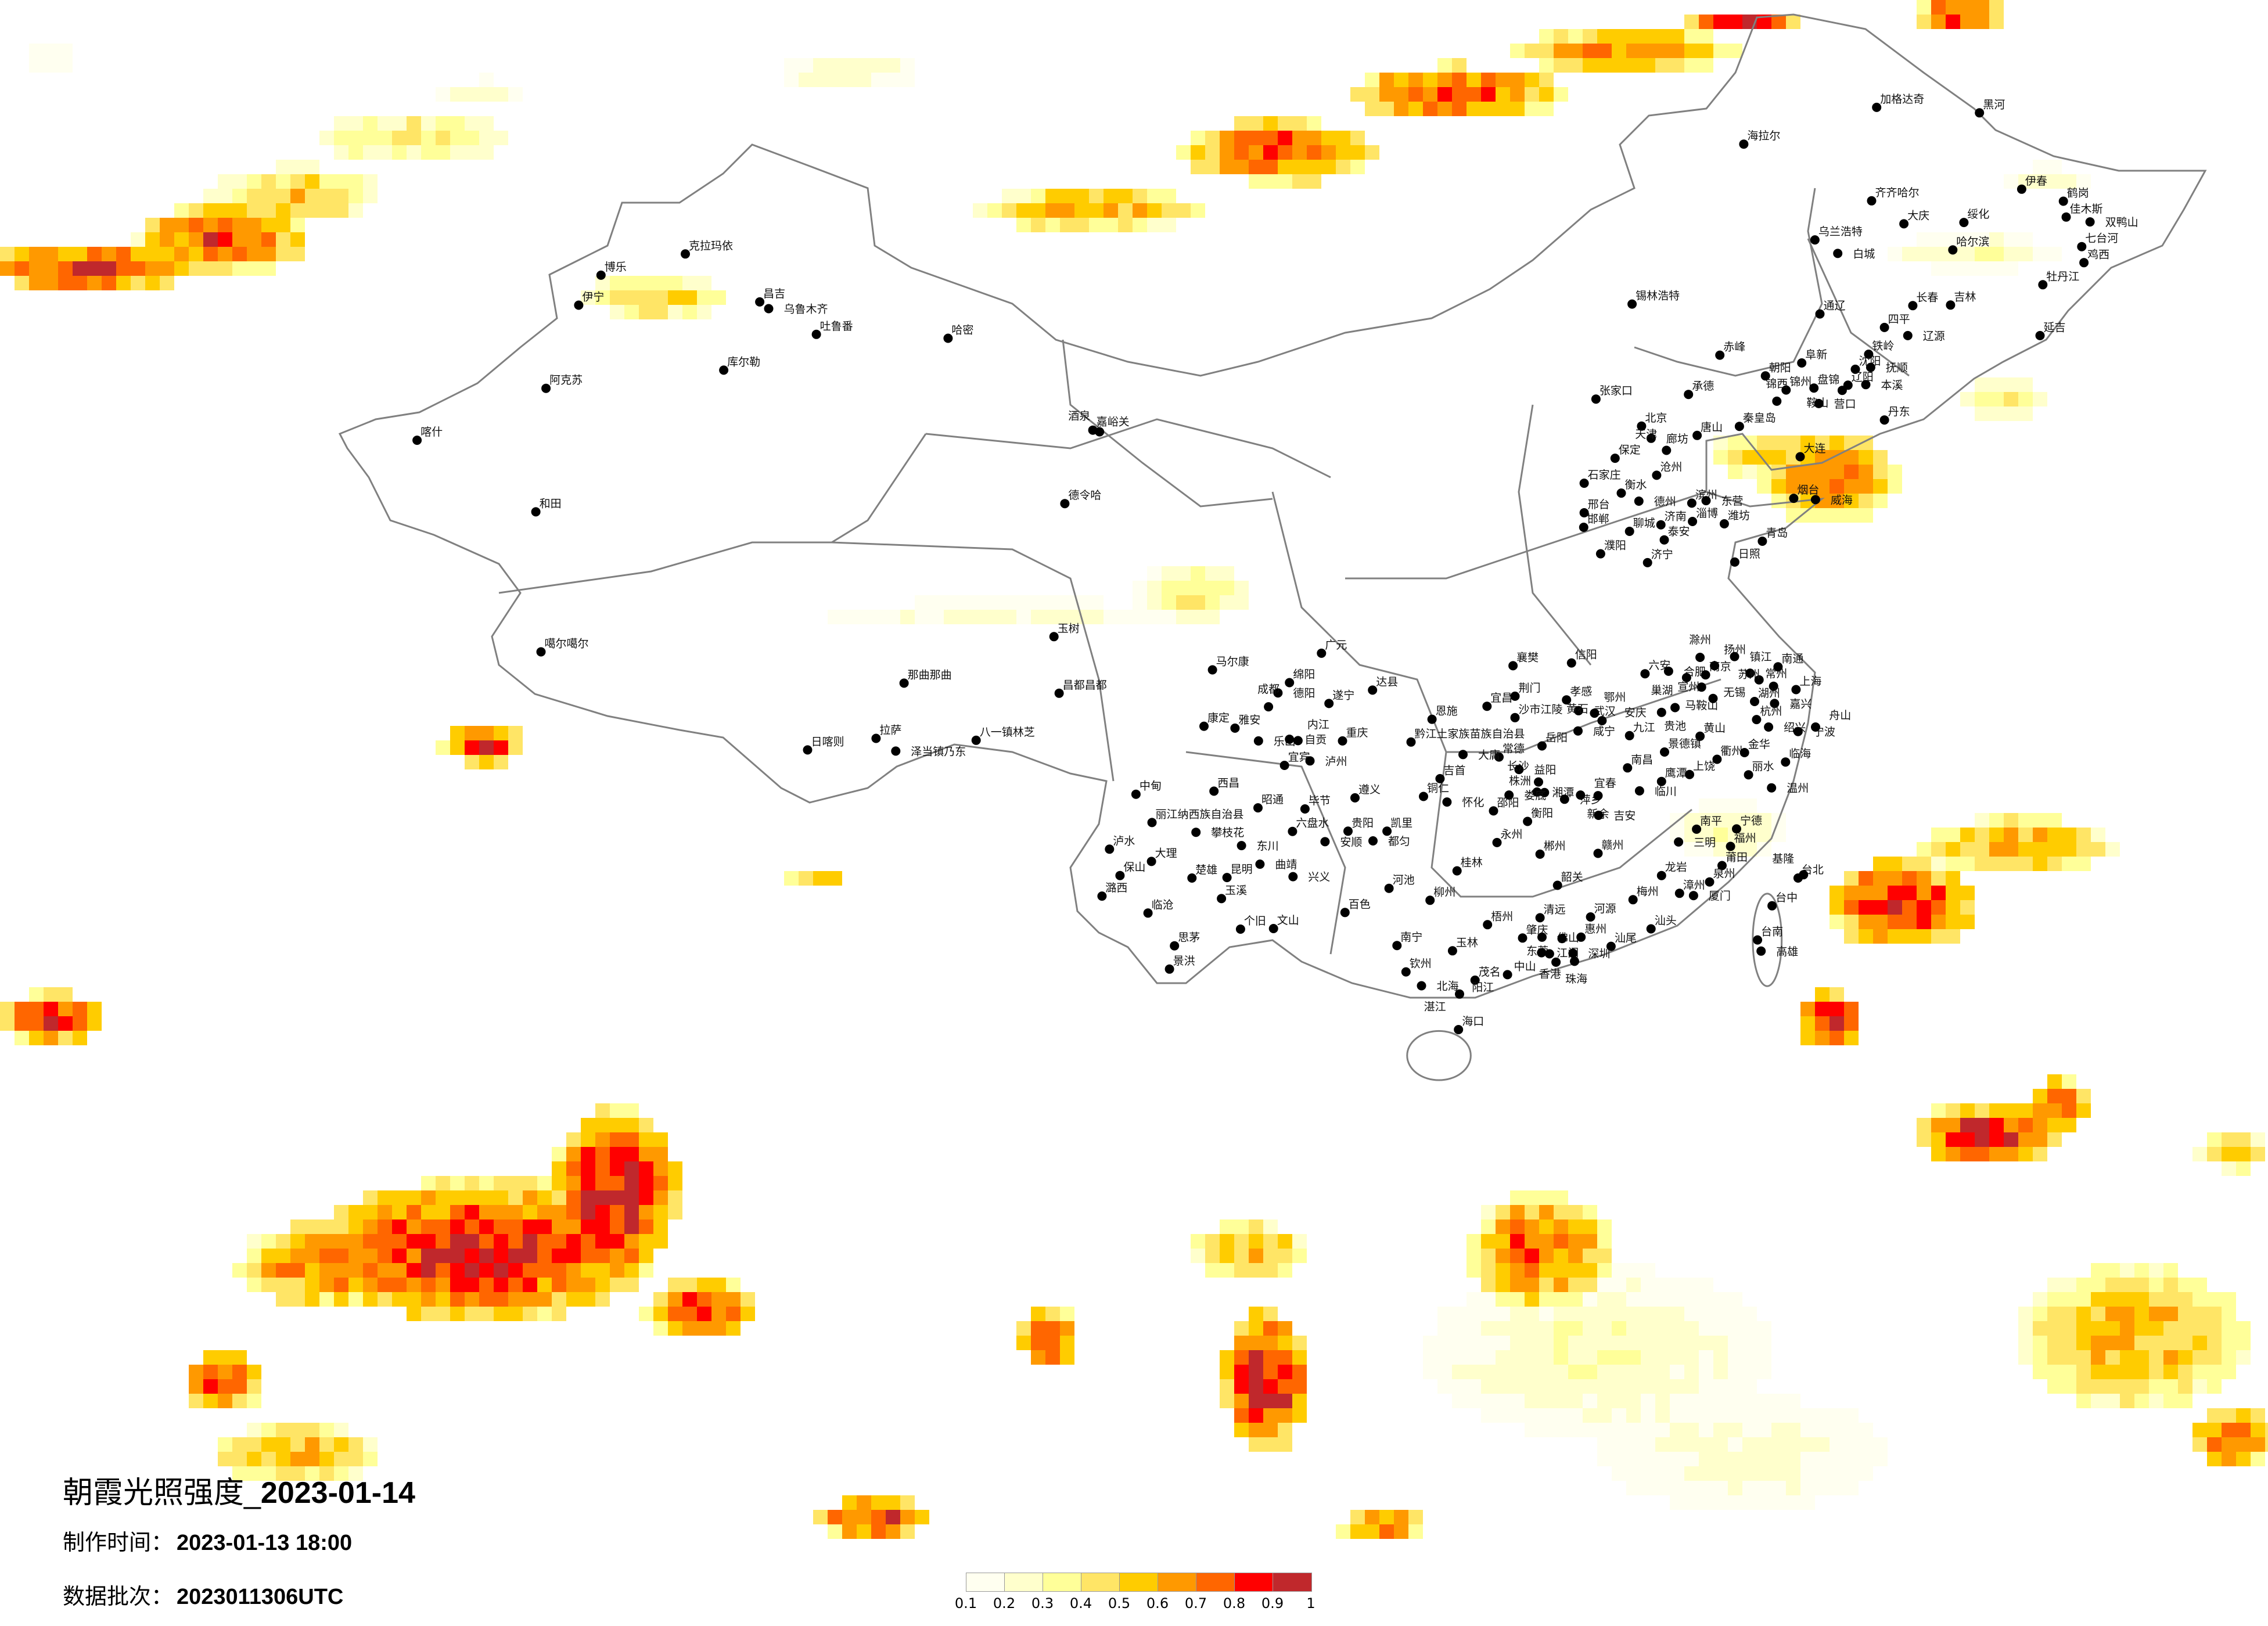 The width and height of the screenshot is (2268, 1626). I want to click on city-marker: 沈阳, so click(1865, 365).